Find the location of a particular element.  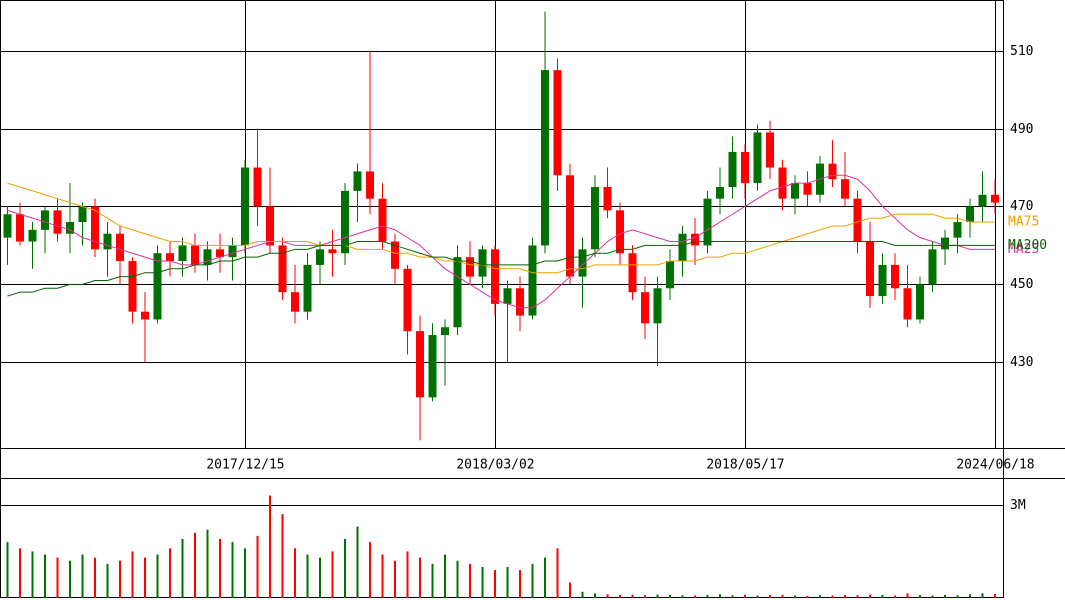

y-tick-label: 510 is located at coordinates (1021, 51).